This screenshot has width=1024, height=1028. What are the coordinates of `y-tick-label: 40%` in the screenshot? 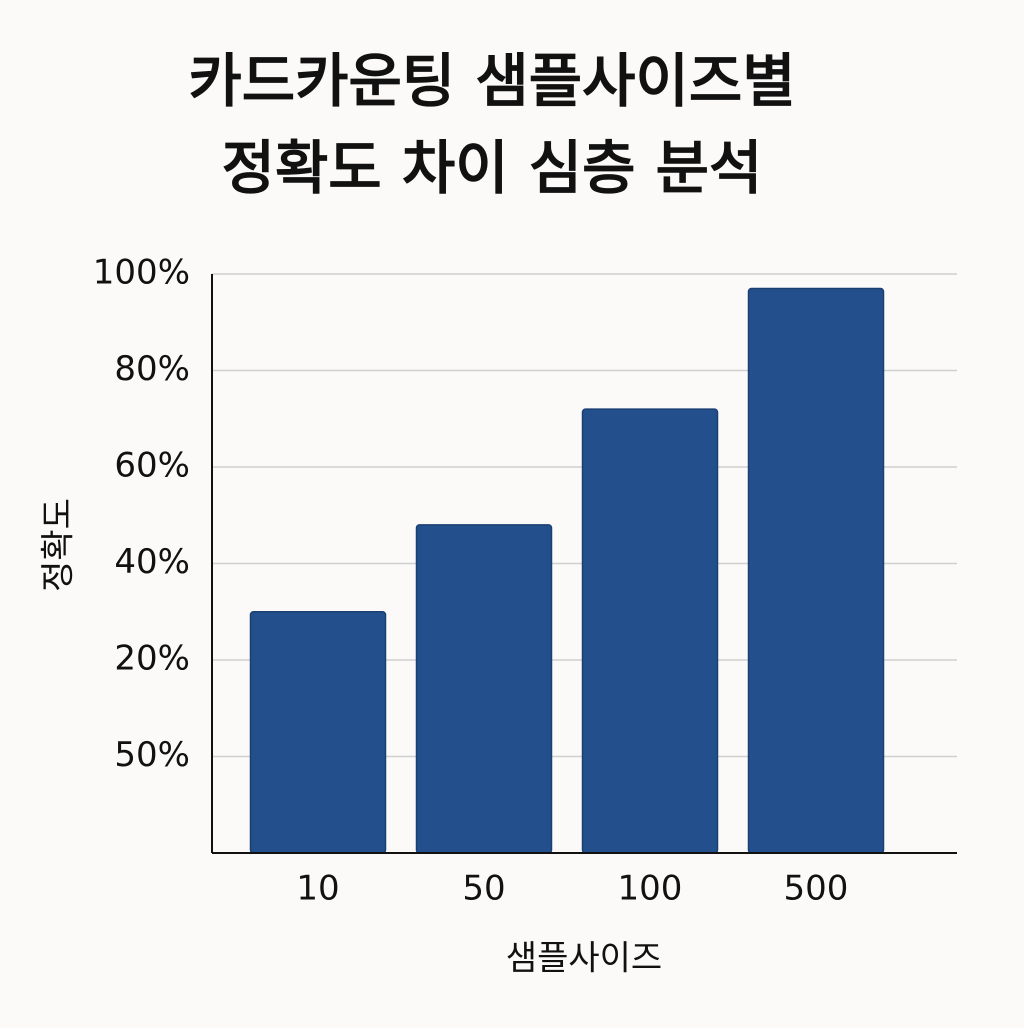 It's located at (152, 562).